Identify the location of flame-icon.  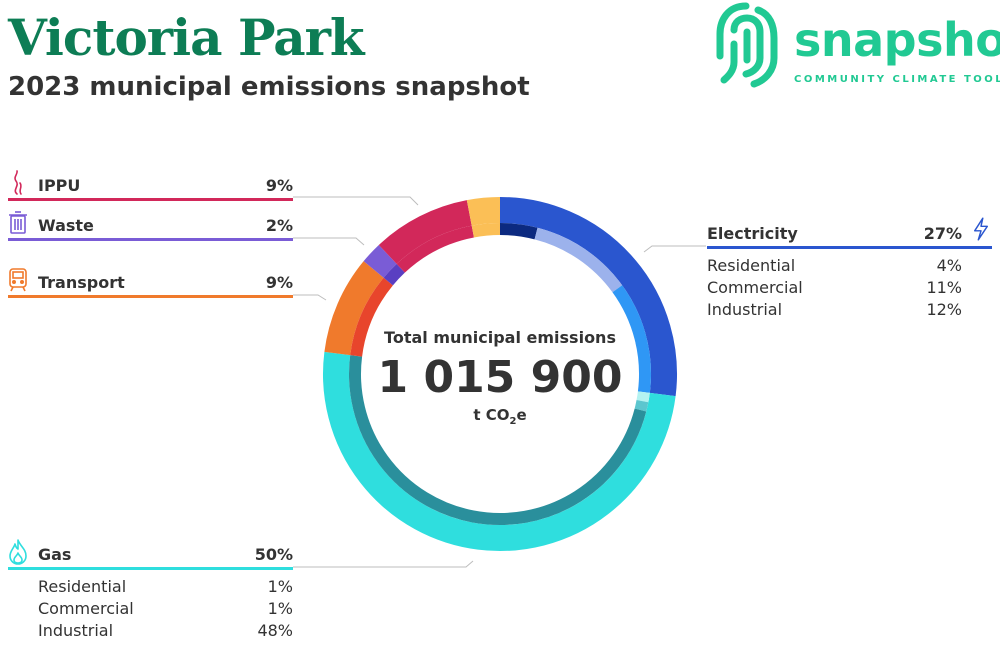
(18, 552).